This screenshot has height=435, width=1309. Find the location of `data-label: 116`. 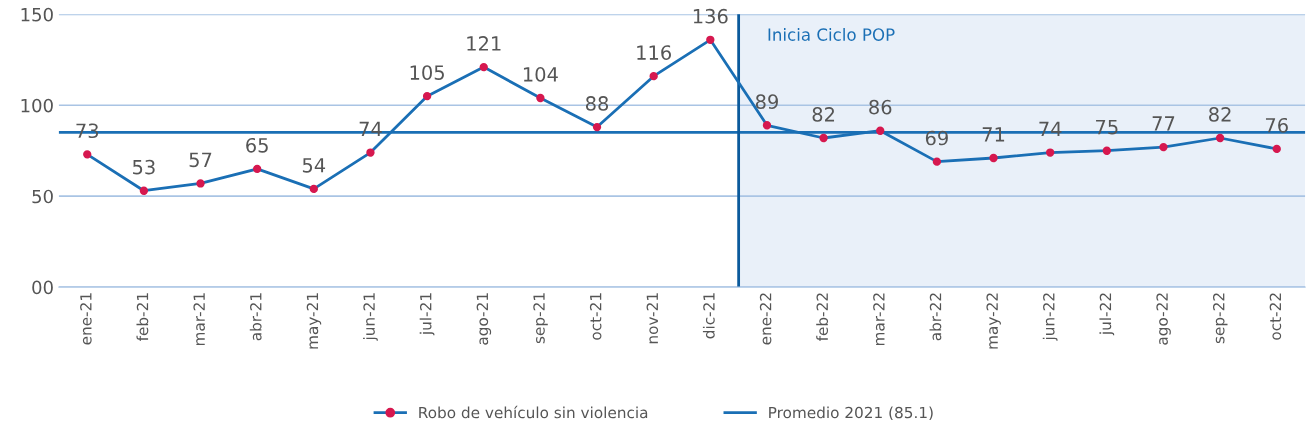

data-label: 116 is located at coordinates (654, 52).